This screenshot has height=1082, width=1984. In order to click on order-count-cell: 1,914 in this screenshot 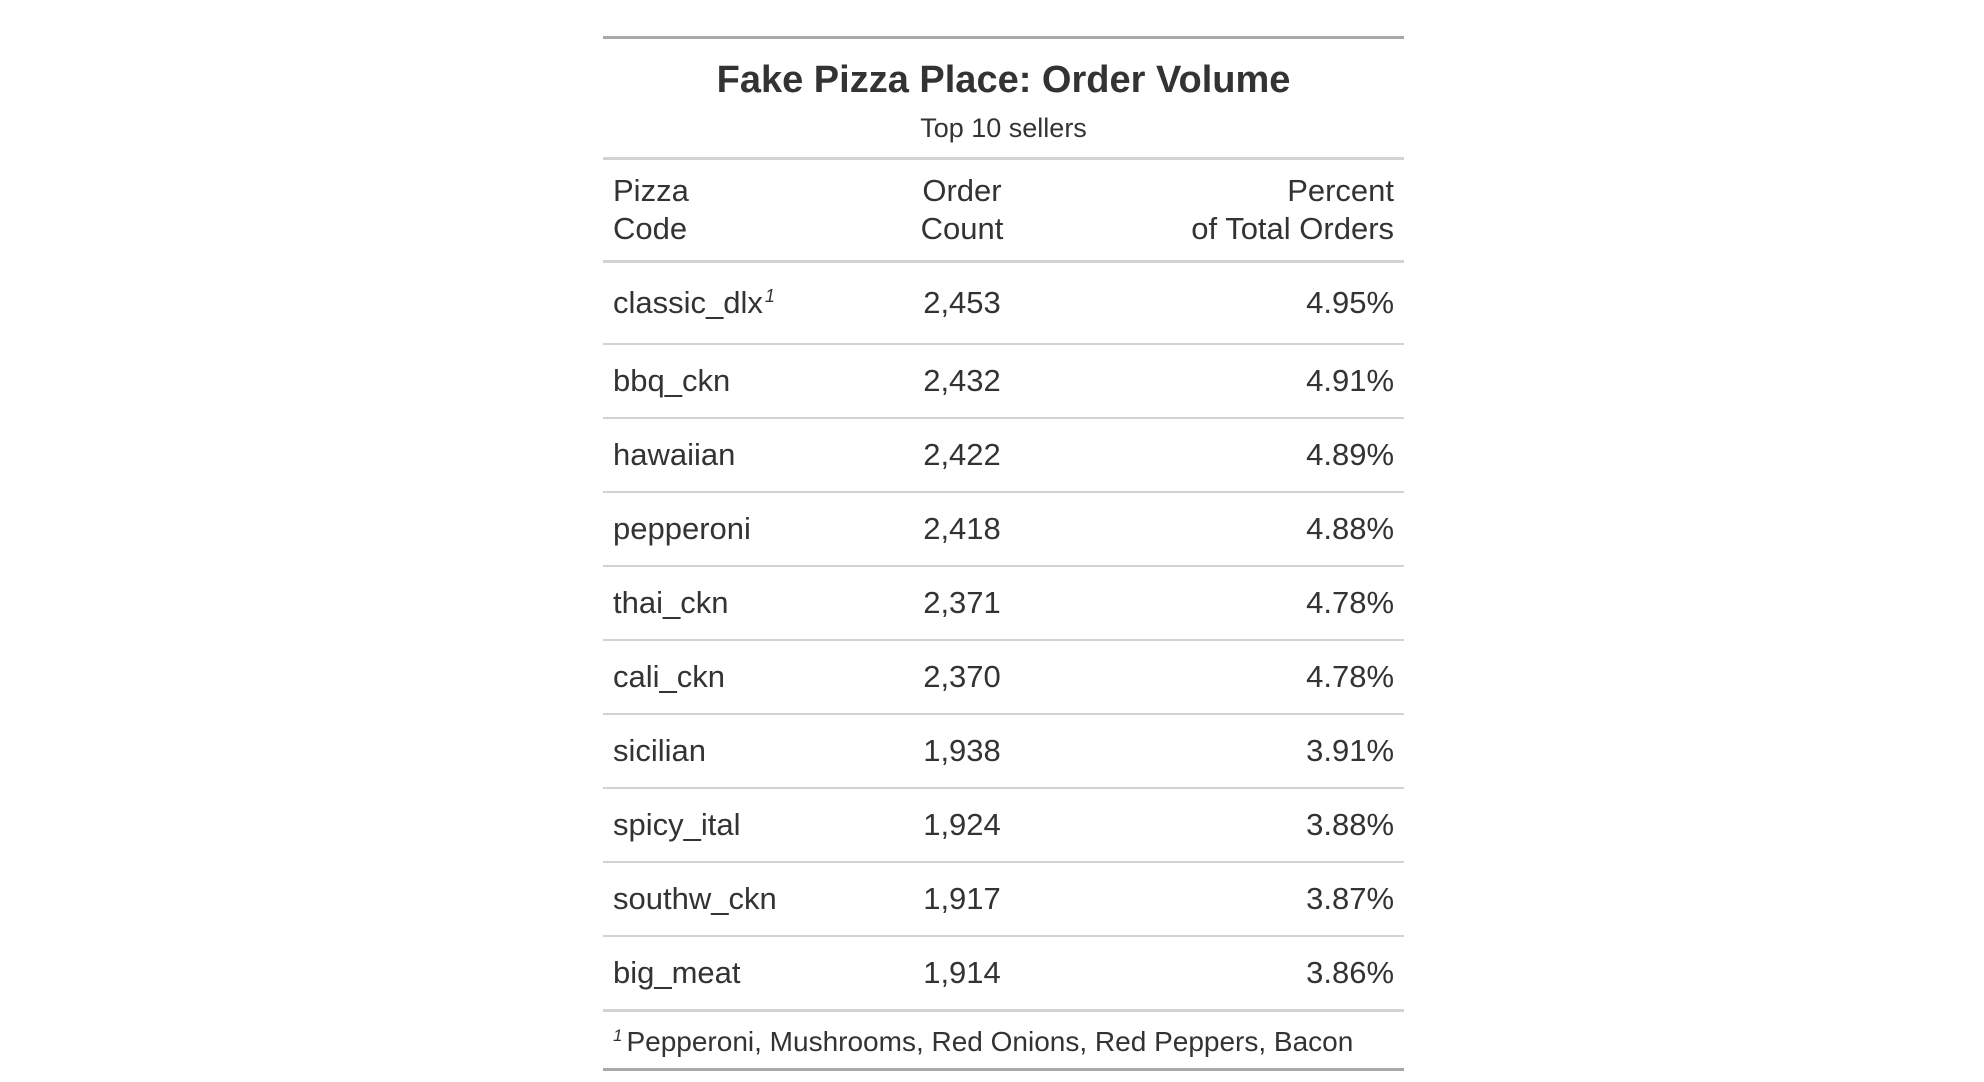, I will do `click(962, 974)`.